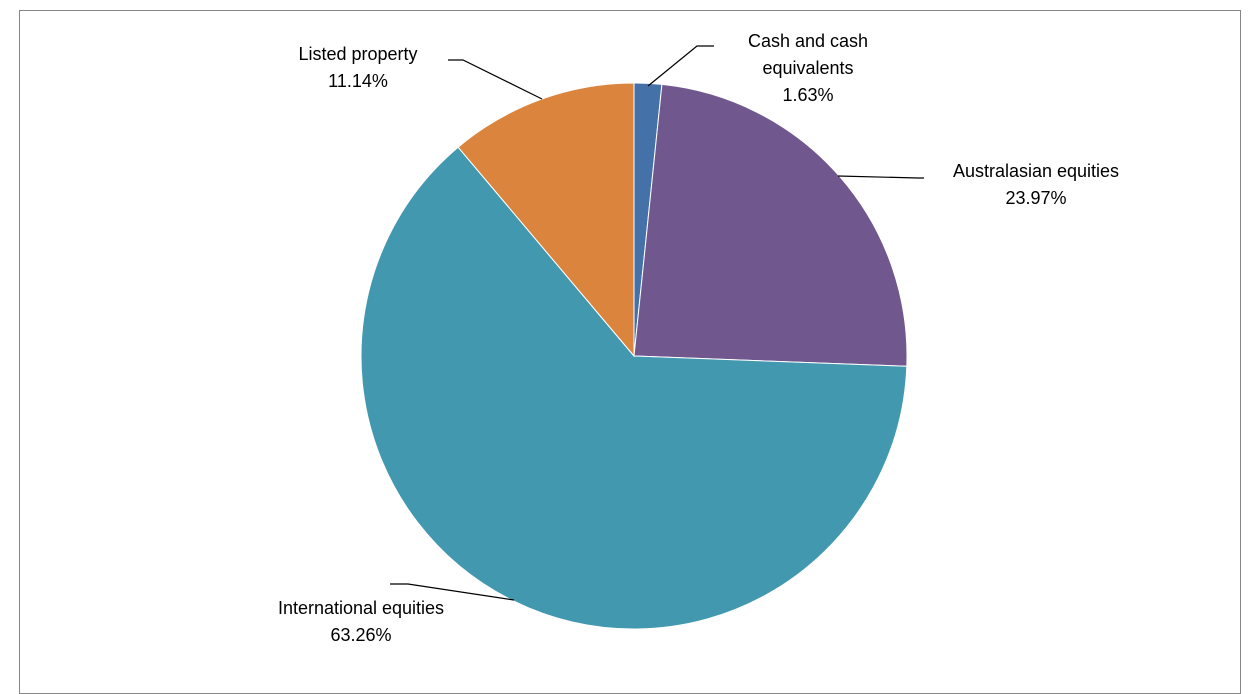 Image resolution: width=1249 pixels, height=694 pixels. I want to click on data-label-cash-and-cash-equivalents: Cash and cash equivalents 1.63%, so click(808, 68).